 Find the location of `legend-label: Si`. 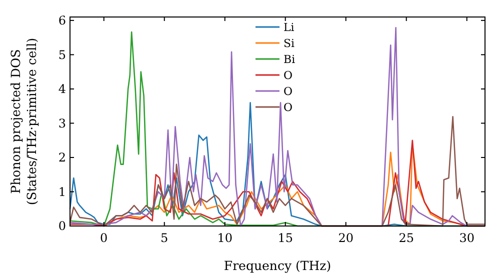

legend-label: Si is located at coordinates (290, 43).